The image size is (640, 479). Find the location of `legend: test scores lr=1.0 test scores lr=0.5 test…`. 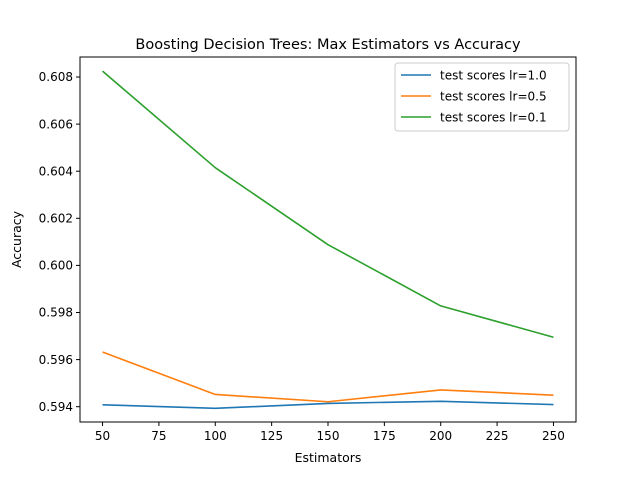

legend: test scores lr=1.0 test scores lr=0.5 test… is located at coordinates (482, 97).